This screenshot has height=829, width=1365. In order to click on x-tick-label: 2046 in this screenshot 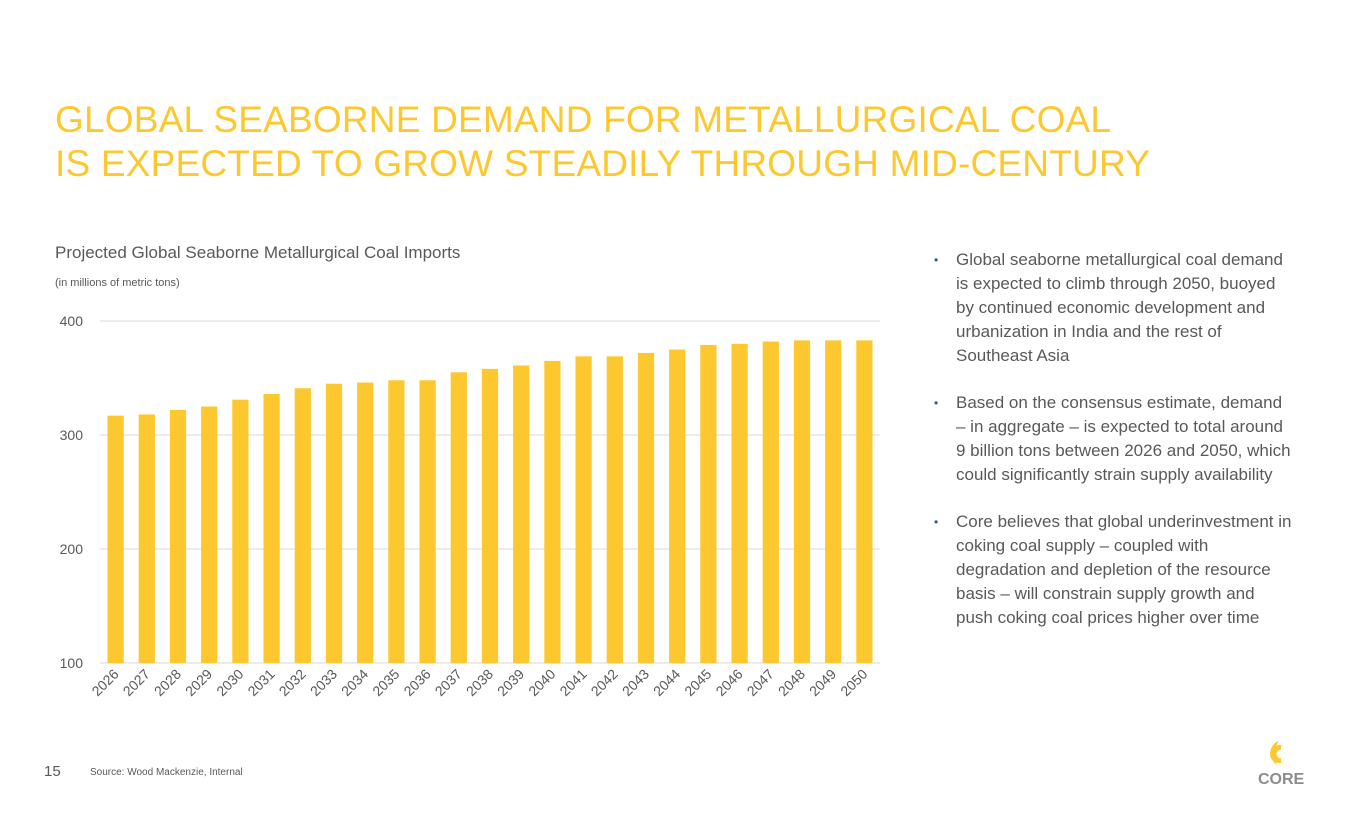, I will do `click(728, 682)`.